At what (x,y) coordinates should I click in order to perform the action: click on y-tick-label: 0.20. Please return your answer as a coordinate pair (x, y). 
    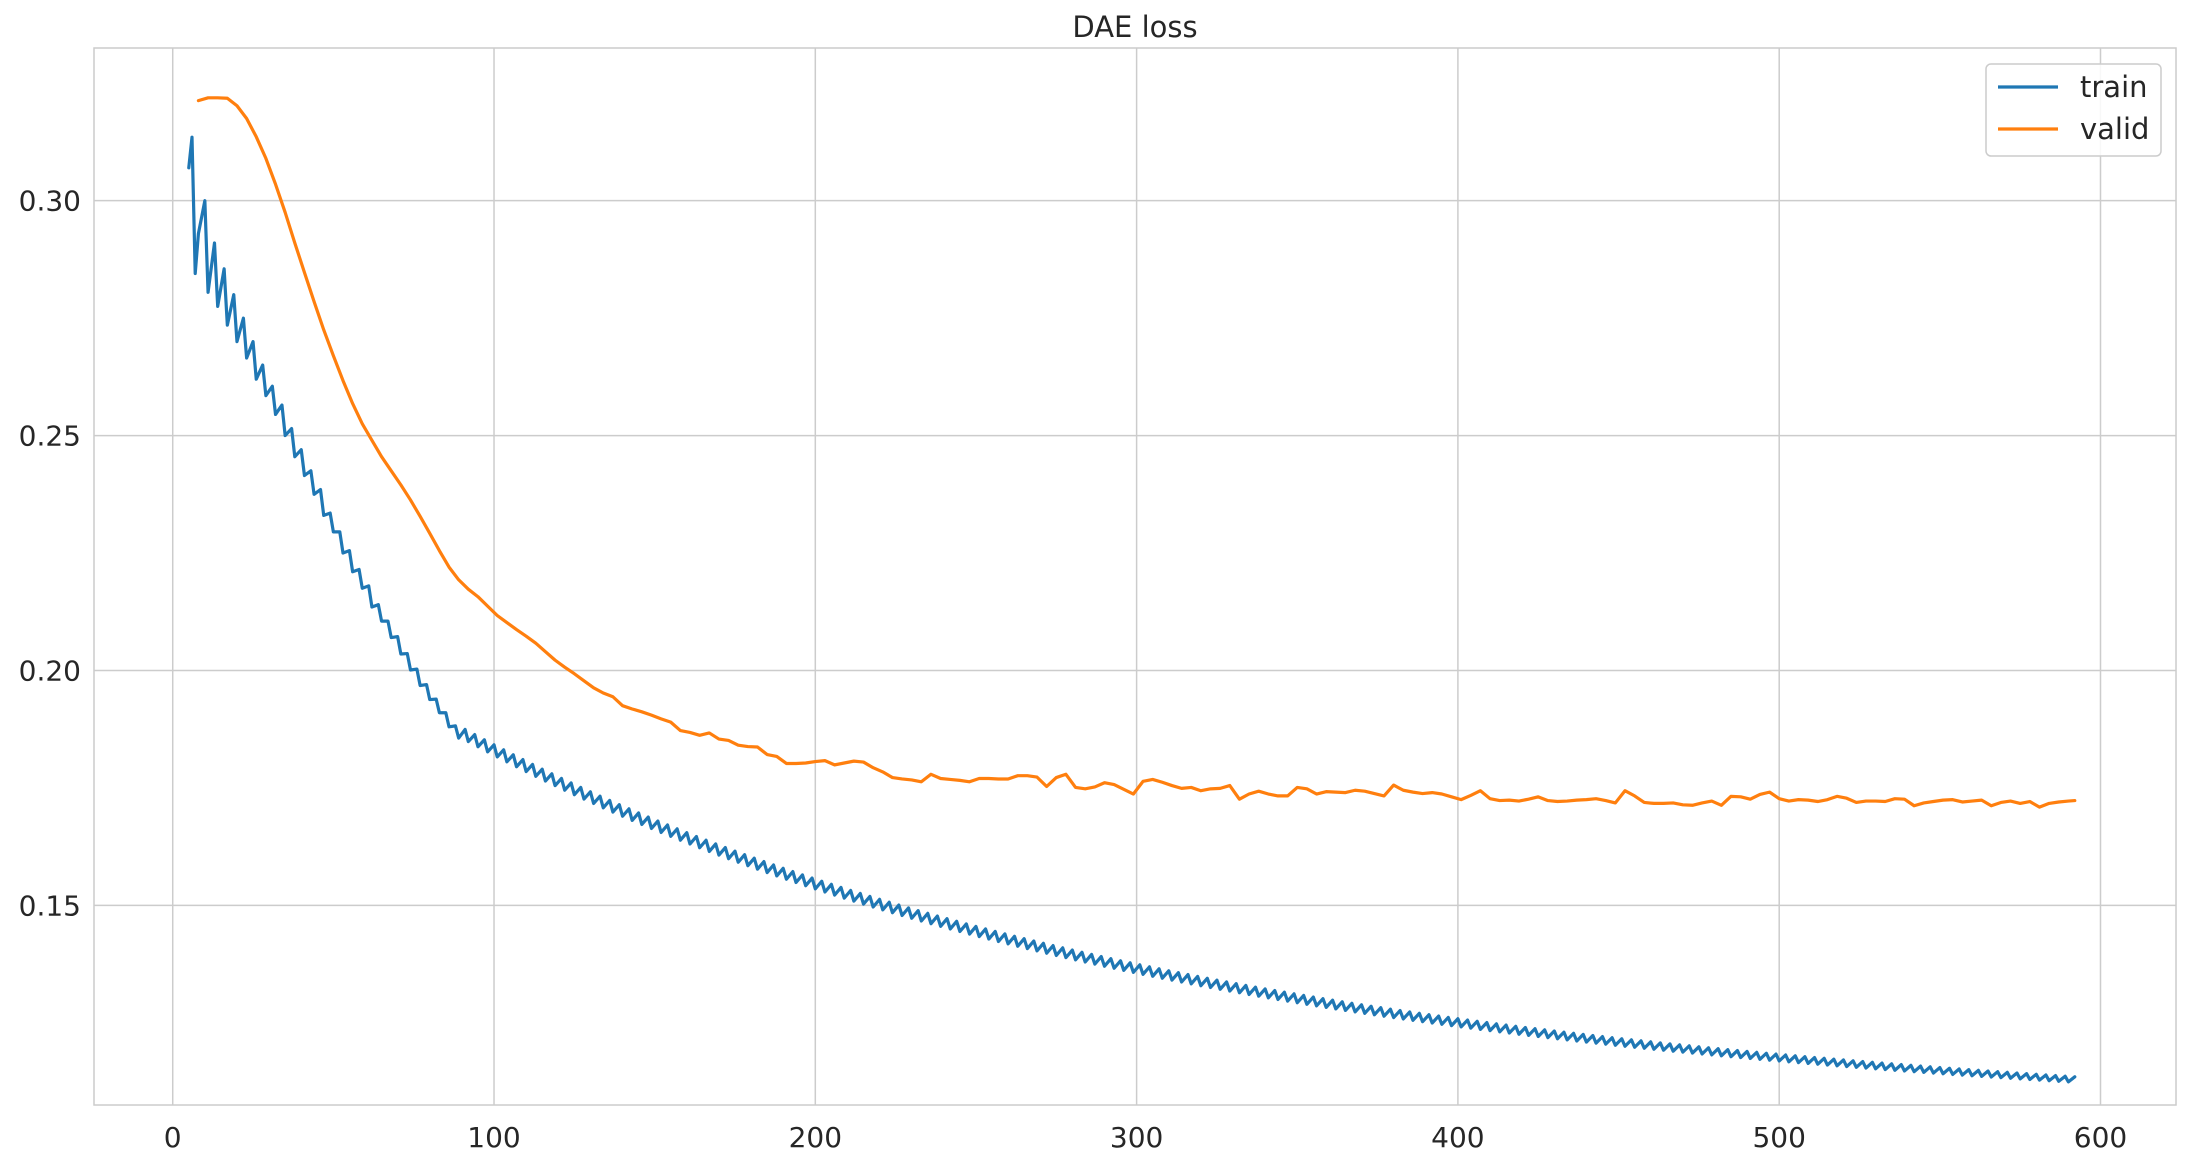
    Looking at the image, I should click on (50, 670).